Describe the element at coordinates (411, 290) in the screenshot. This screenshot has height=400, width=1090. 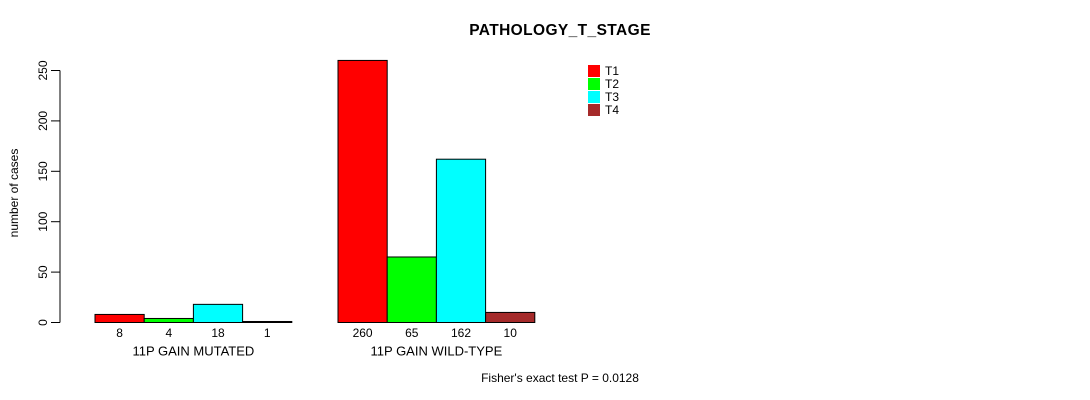
I see `bar-t2-group2` at that location.